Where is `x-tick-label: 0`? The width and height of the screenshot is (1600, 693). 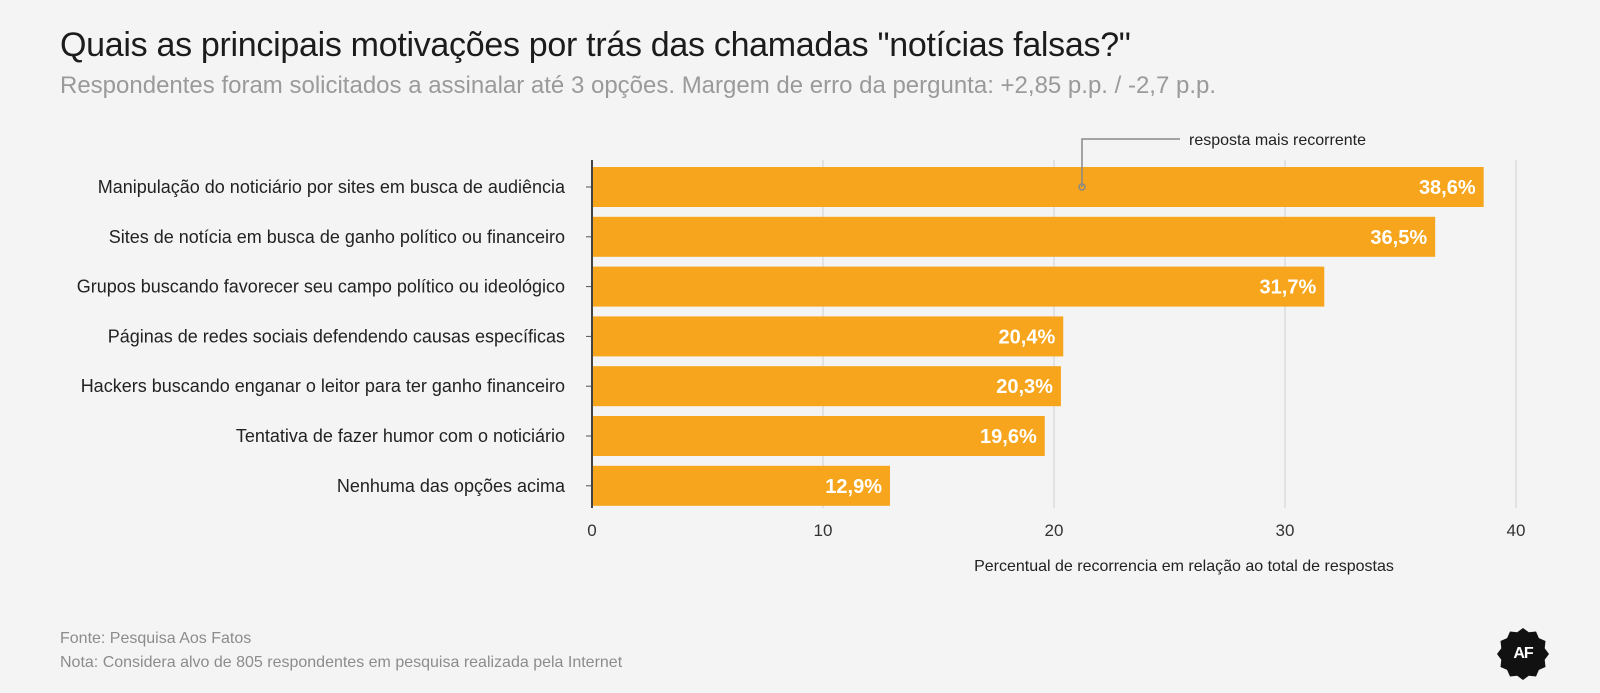 x-tick-label: 0 is located at coordinates (591, 530).